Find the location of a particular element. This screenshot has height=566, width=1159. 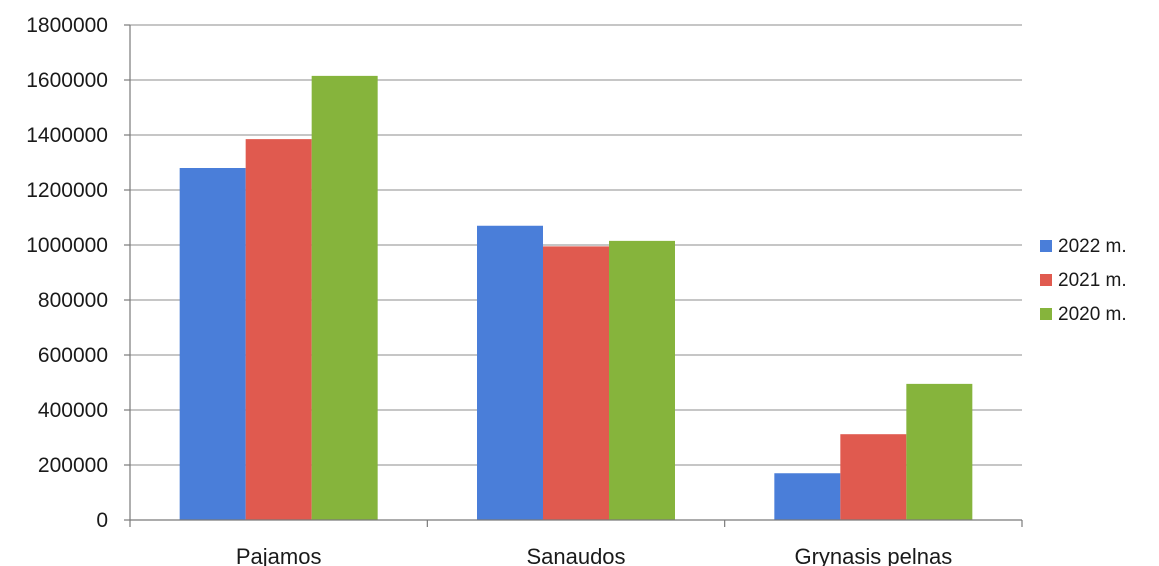

y-tick-label: 200000 is located at coordinates (73, 465).